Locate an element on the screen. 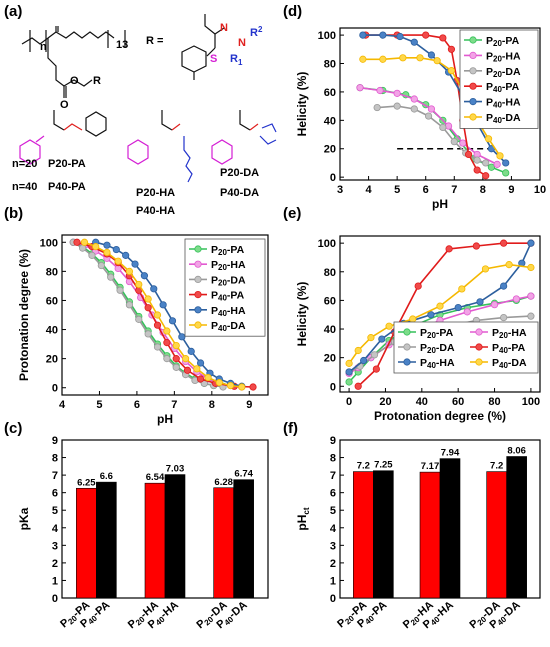  monomer-ha-structure is located at coordinates (160, 146).